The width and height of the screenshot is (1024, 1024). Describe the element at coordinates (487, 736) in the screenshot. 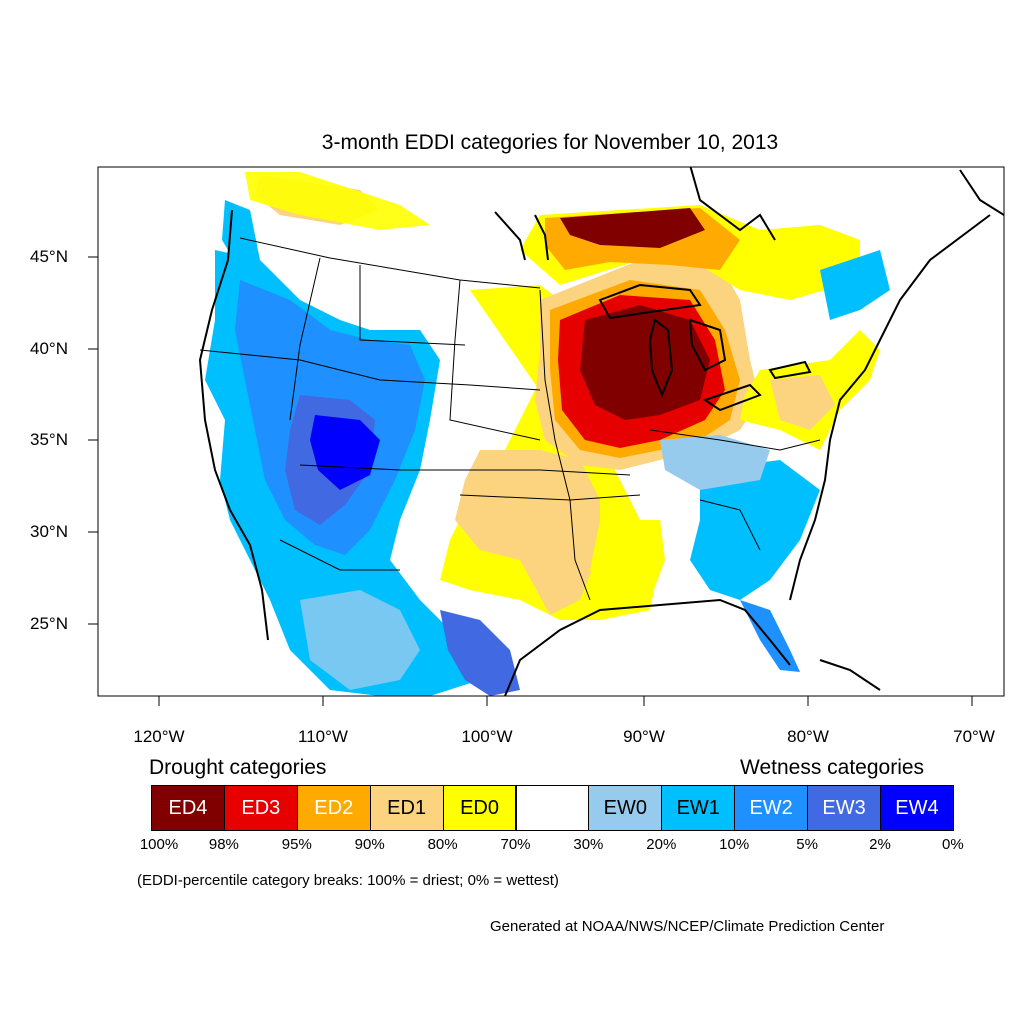

I see `lon-label-100: 100°W` at that location.